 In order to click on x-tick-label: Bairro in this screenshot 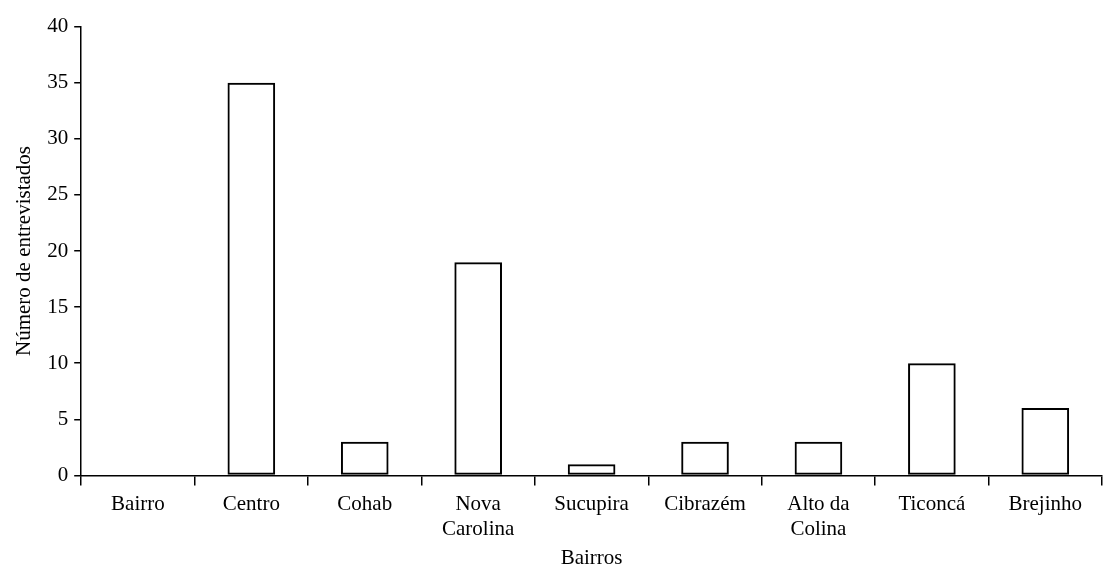, I will do `click(138, 502)`.